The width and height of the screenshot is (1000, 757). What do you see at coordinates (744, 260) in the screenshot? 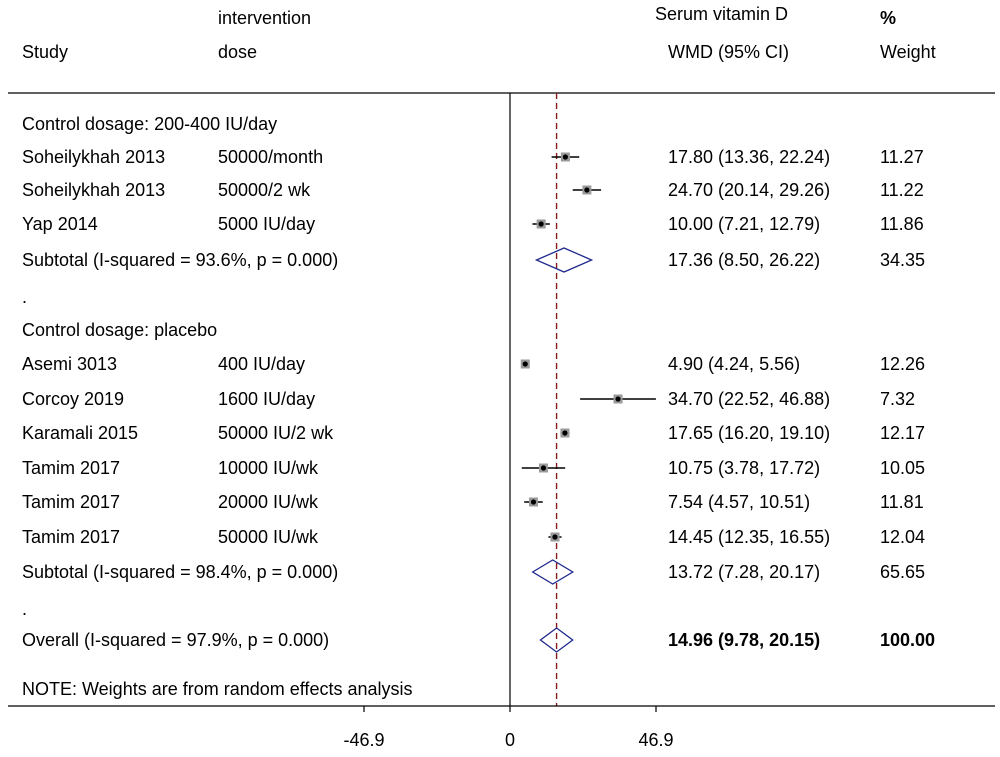
I see `subtotal-ci: 17.36 (8.50, 26.22)` at bounding box center [744, 260].